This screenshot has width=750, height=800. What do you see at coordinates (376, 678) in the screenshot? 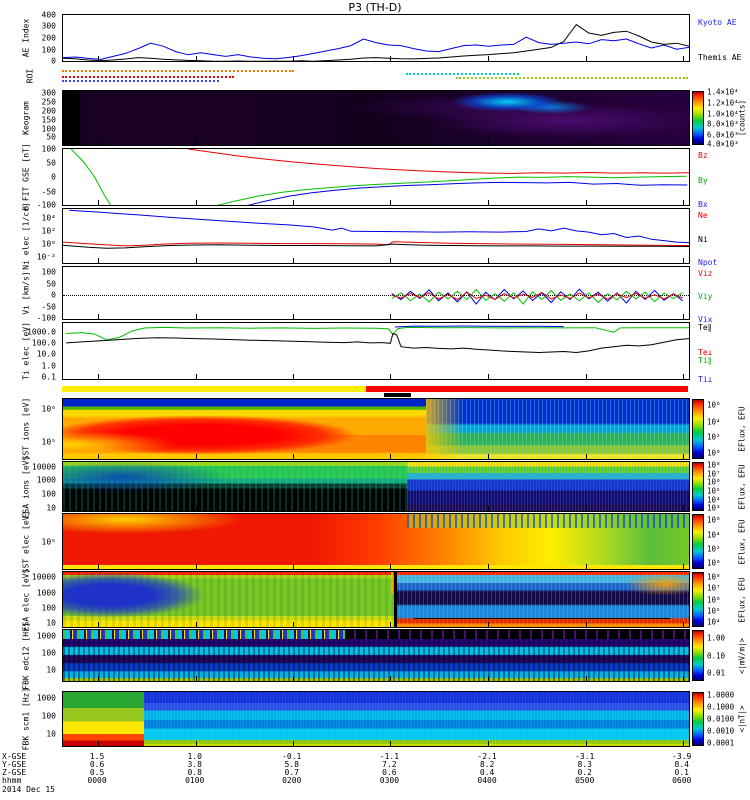
I see `fbk-edc12-time-ticks` at bounding box center [376, 678].